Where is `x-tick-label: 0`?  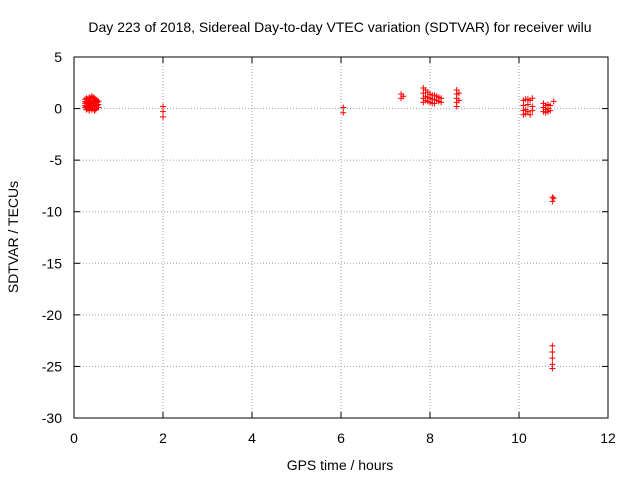
x-tick-label: 0 is located at coordinates (74, 438).